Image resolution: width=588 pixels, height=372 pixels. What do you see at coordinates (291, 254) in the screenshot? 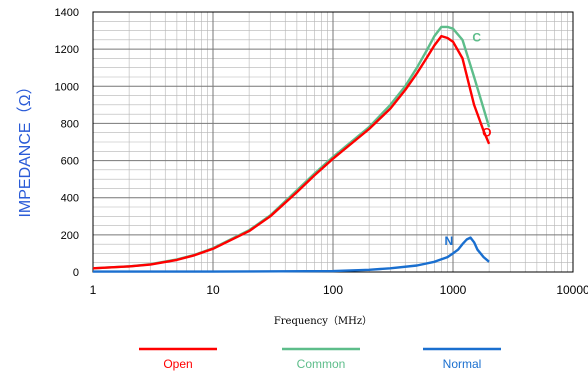
I see `series-line-normal` at bounding box center [291, 254].